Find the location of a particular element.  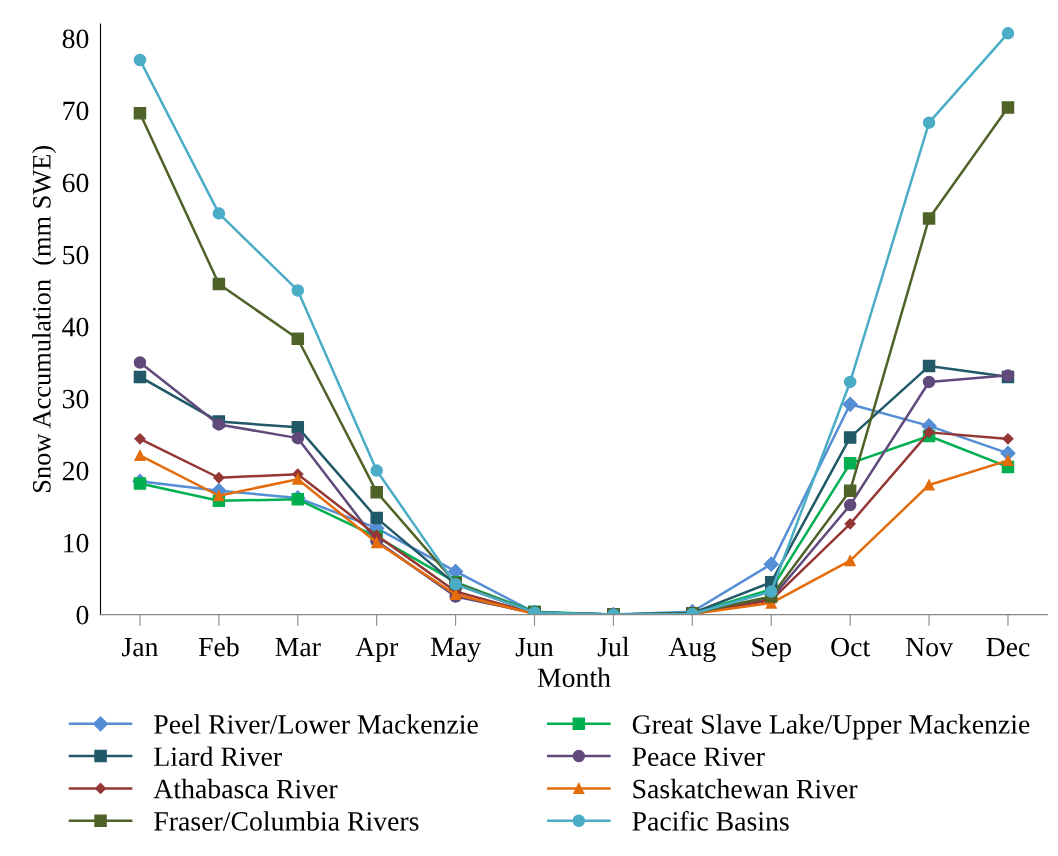

y-tick-label: 70 is located at coordinates (76, 111).